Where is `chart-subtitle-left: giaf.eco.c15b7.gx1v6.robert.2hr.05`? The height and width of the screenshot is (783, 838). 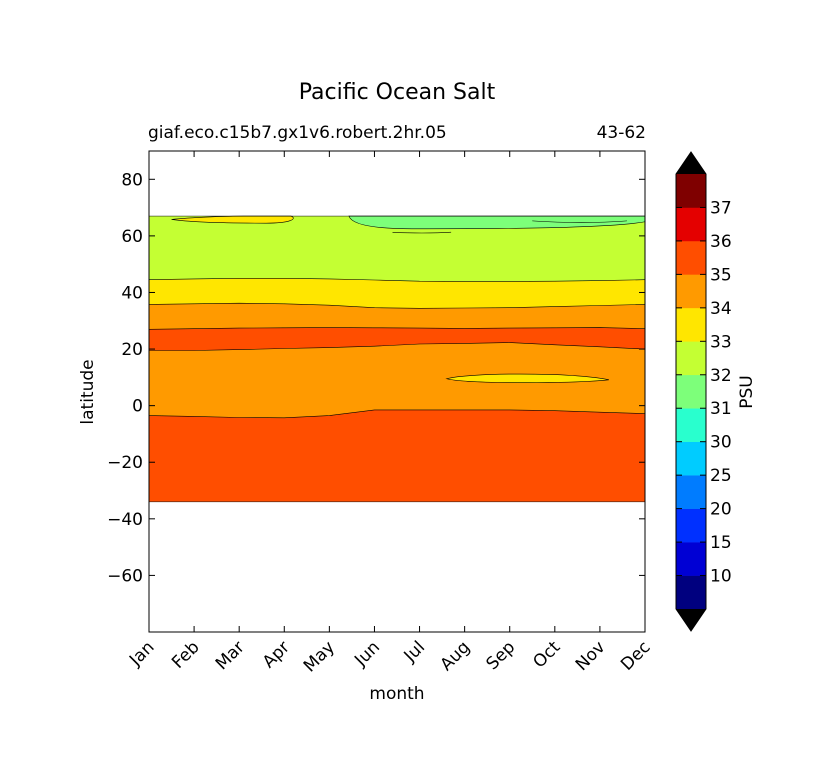 chart-subtitle-left: giaf.eco.c15b7.gx1v6.robert.2hr.05 is located at coordinates (297, 133).